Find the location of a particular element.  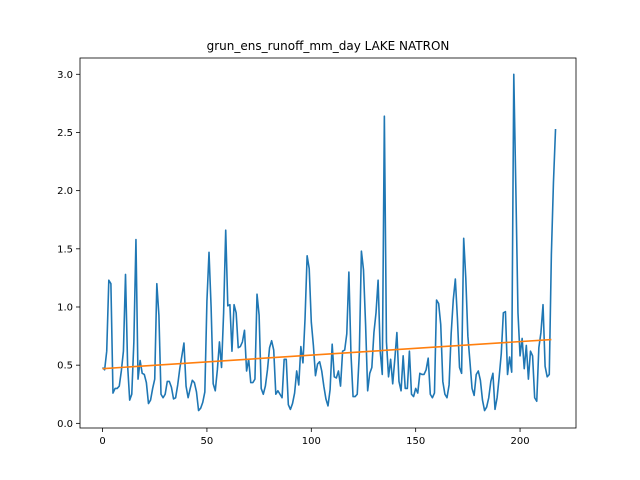

x-tick-label: 200 is located at coordinates (520, 441).